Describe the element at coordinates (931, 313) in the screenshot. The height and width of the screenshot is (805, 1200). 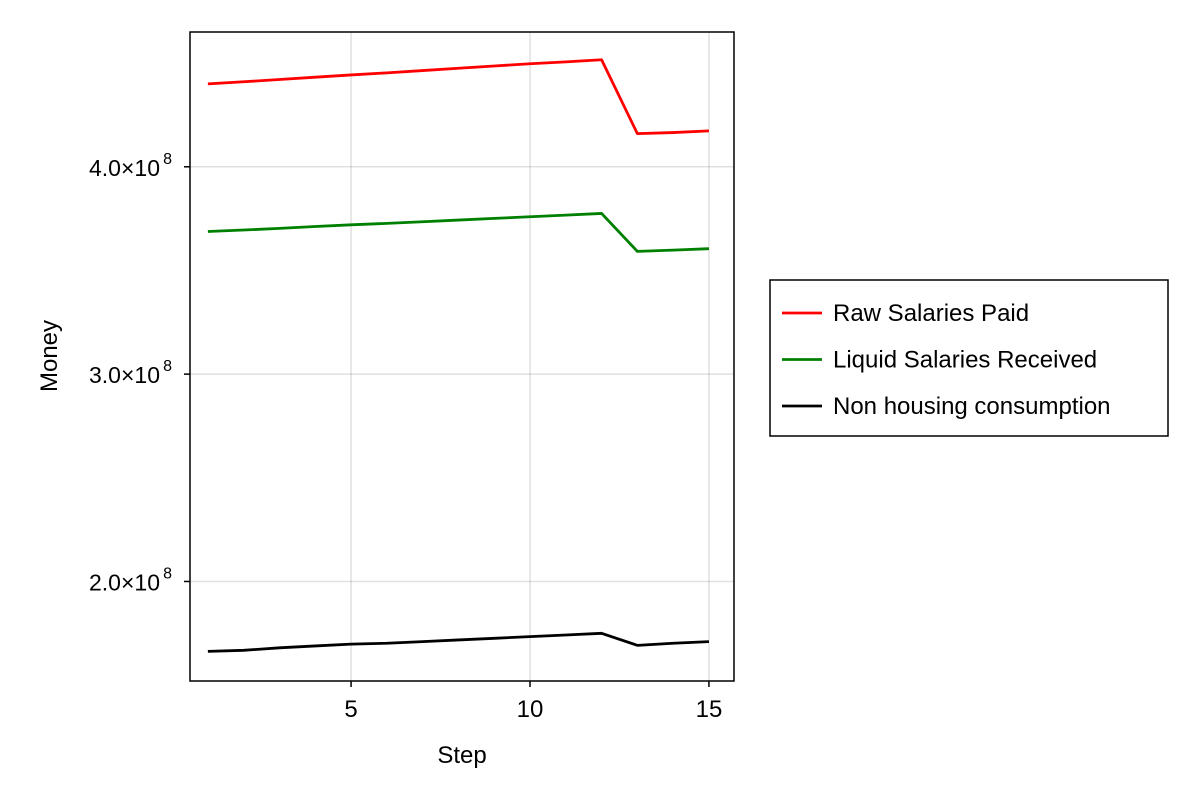
I see `legend-label: Raw Salaries Paid` at that location.